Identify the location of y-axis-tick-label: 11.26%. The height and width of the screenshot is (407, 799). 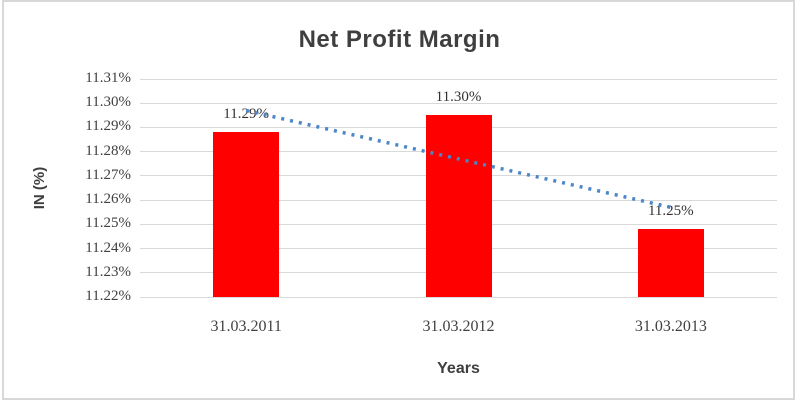
(108, 199).